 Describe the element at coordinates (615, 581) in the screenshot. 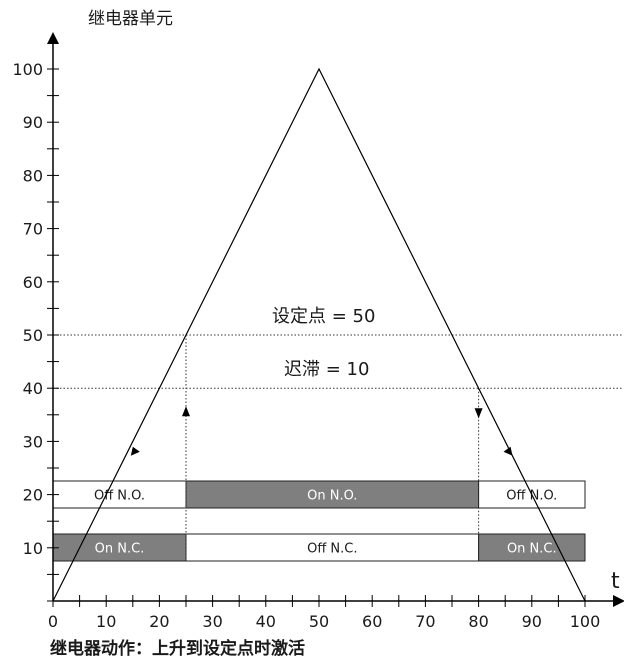

I see `x-axis-label: t` at that location.